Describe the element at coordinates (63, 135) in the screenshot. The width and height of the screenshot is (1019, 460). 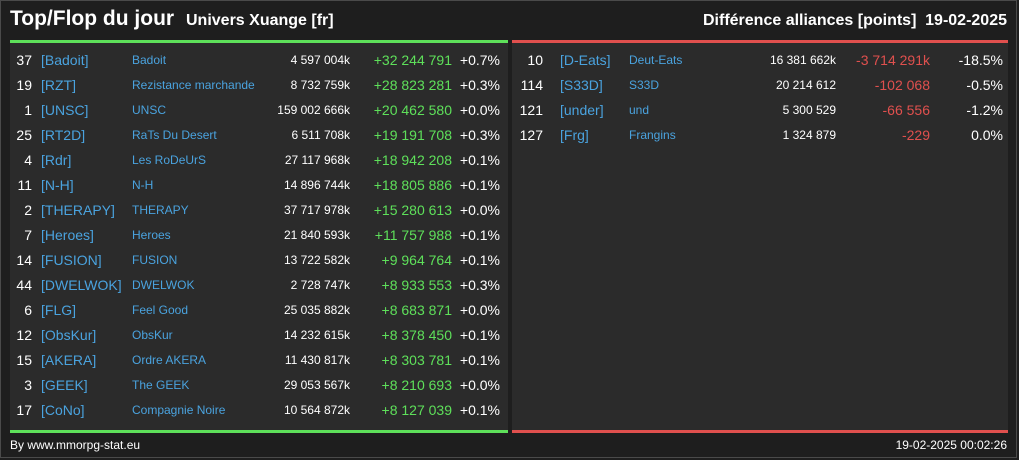
I see `alliance-tag-link: [RT2D]` at that location.